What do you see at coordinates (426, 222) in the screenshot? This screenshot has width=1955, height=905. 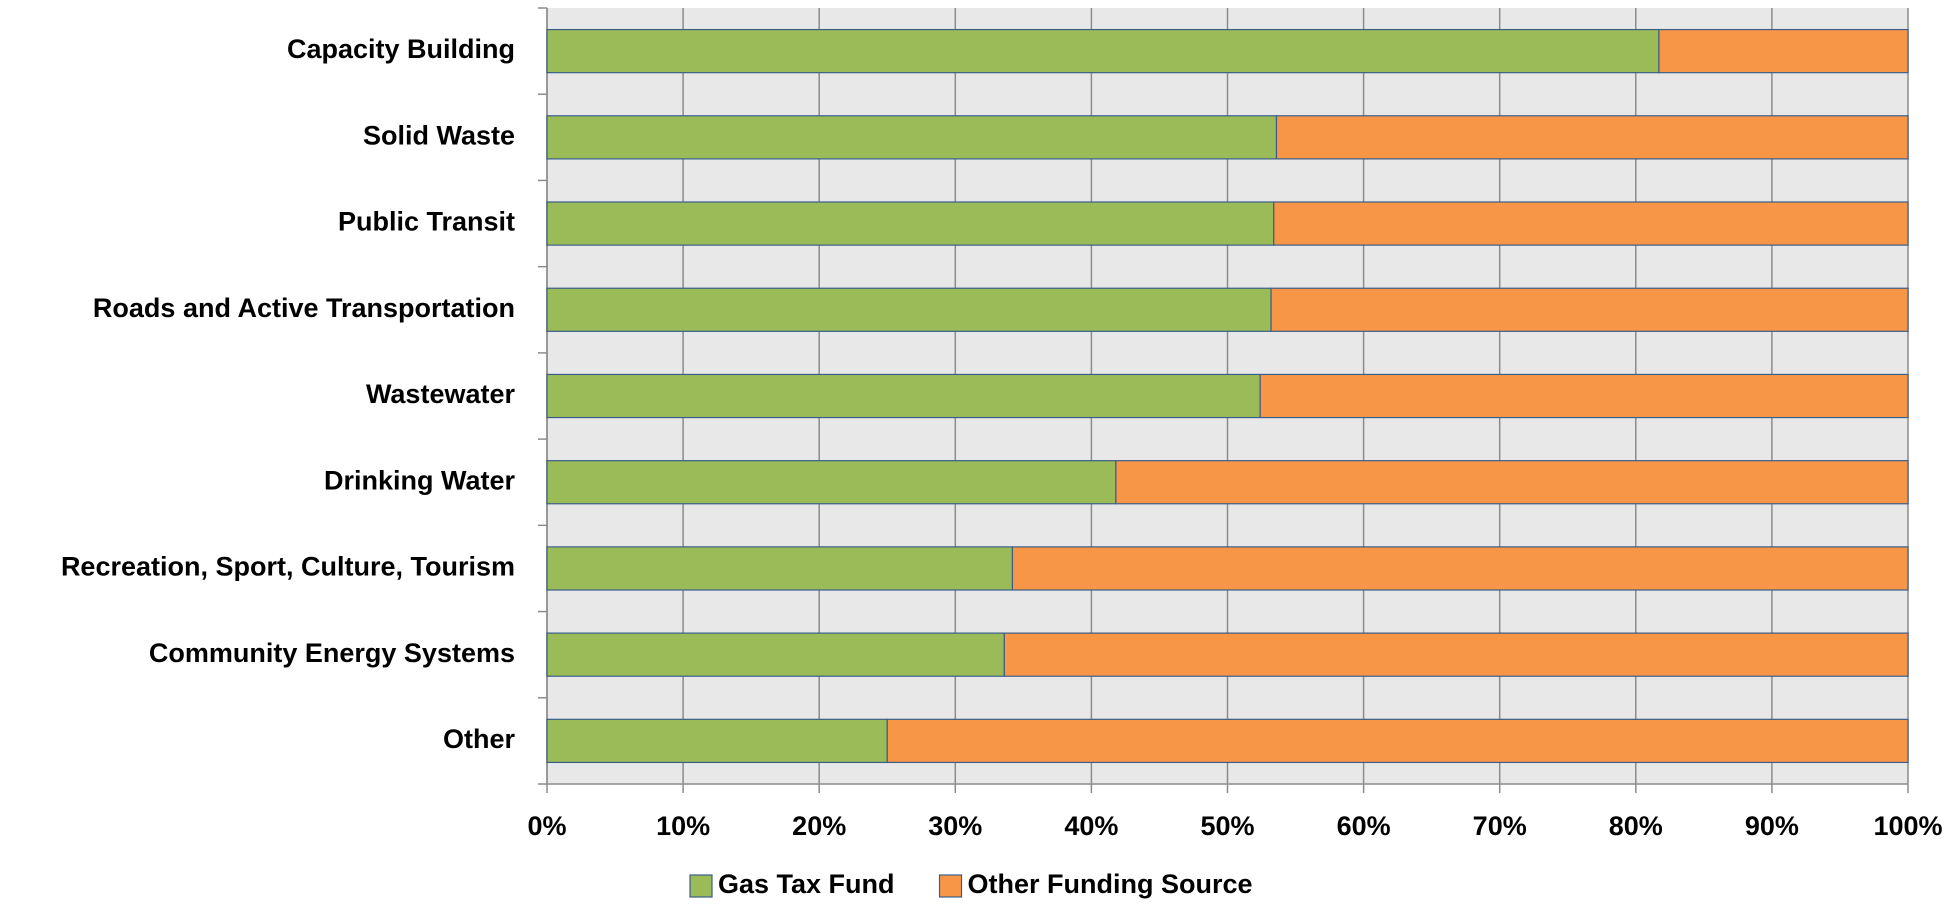 I see `y-tick-label: Public Transit` at bounding box center [426, 222].